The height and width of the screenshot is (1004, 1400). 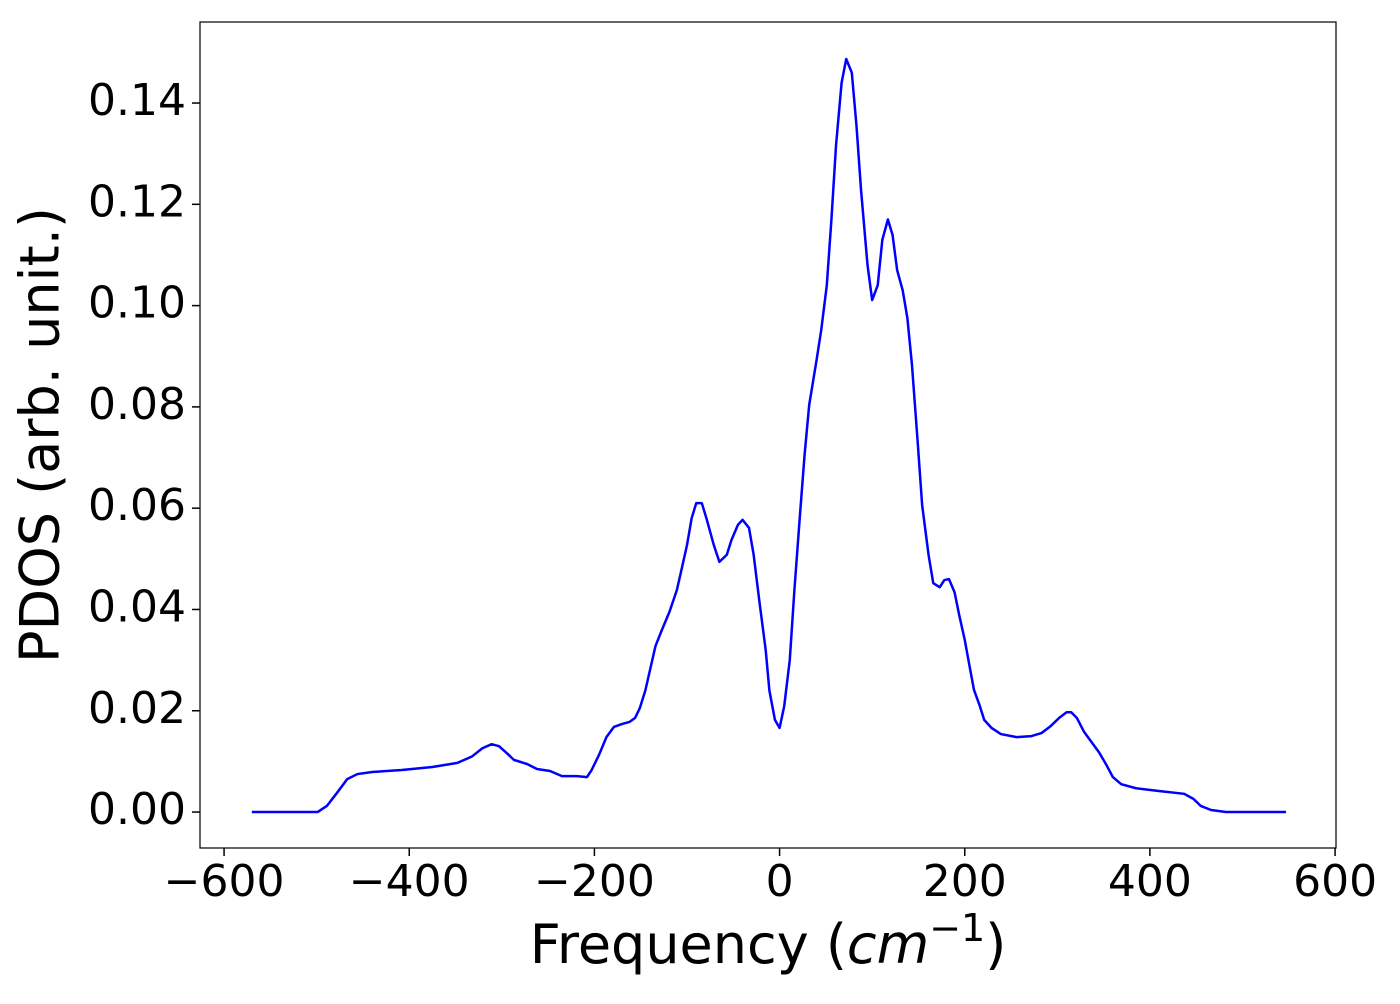 I want to click on y-tick-label: 0.12, so click(x=137, y=201).